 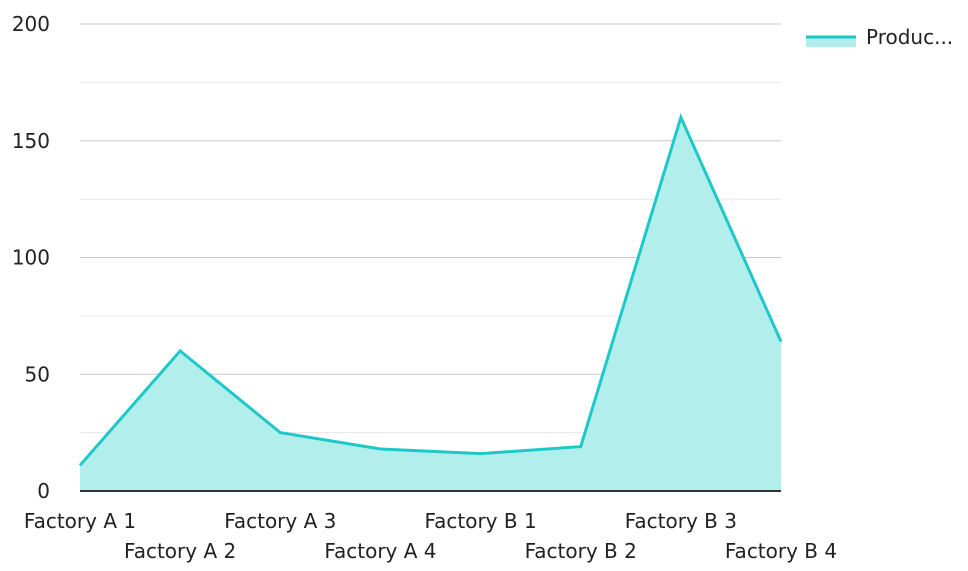 What do you see at coordinates (480, 521) in the screenshot?
I see `x-tick-label: Factory B 1` at bounding box center [480, 521].